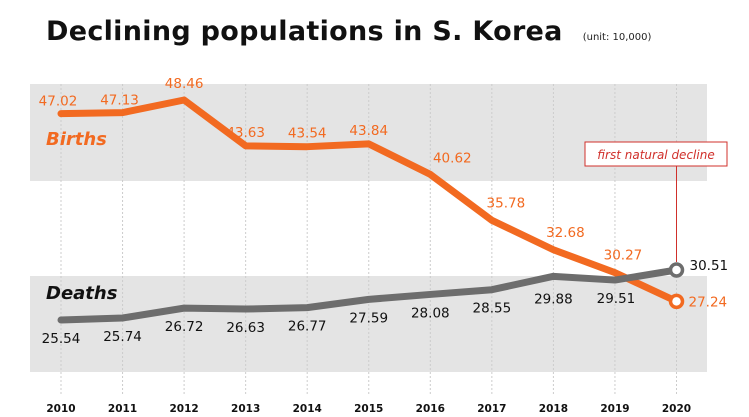 The image size is (749, 417). Describe the element at coordinates (304, 31) in the screenshot. I see `chart-title: Declining populations in S. Korea` at that location.